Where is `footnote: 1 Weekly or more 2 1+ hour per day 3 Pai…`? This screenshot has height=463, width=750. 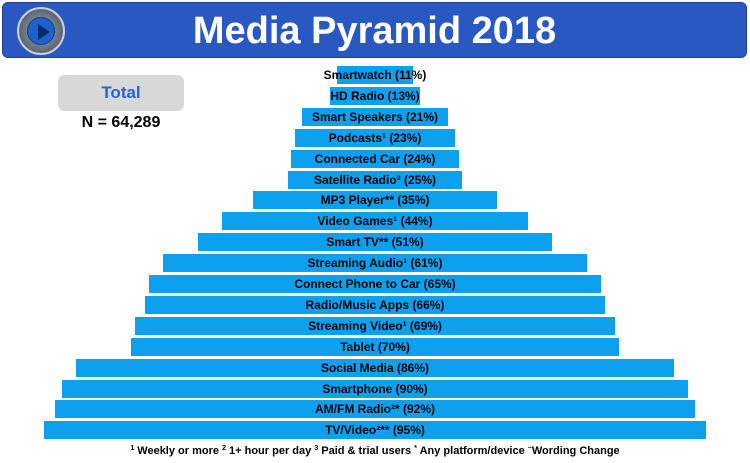
footnote: 1 Weekly or more 2 1+ hour per day 3 Pai… is located at coordinates (375, 451).